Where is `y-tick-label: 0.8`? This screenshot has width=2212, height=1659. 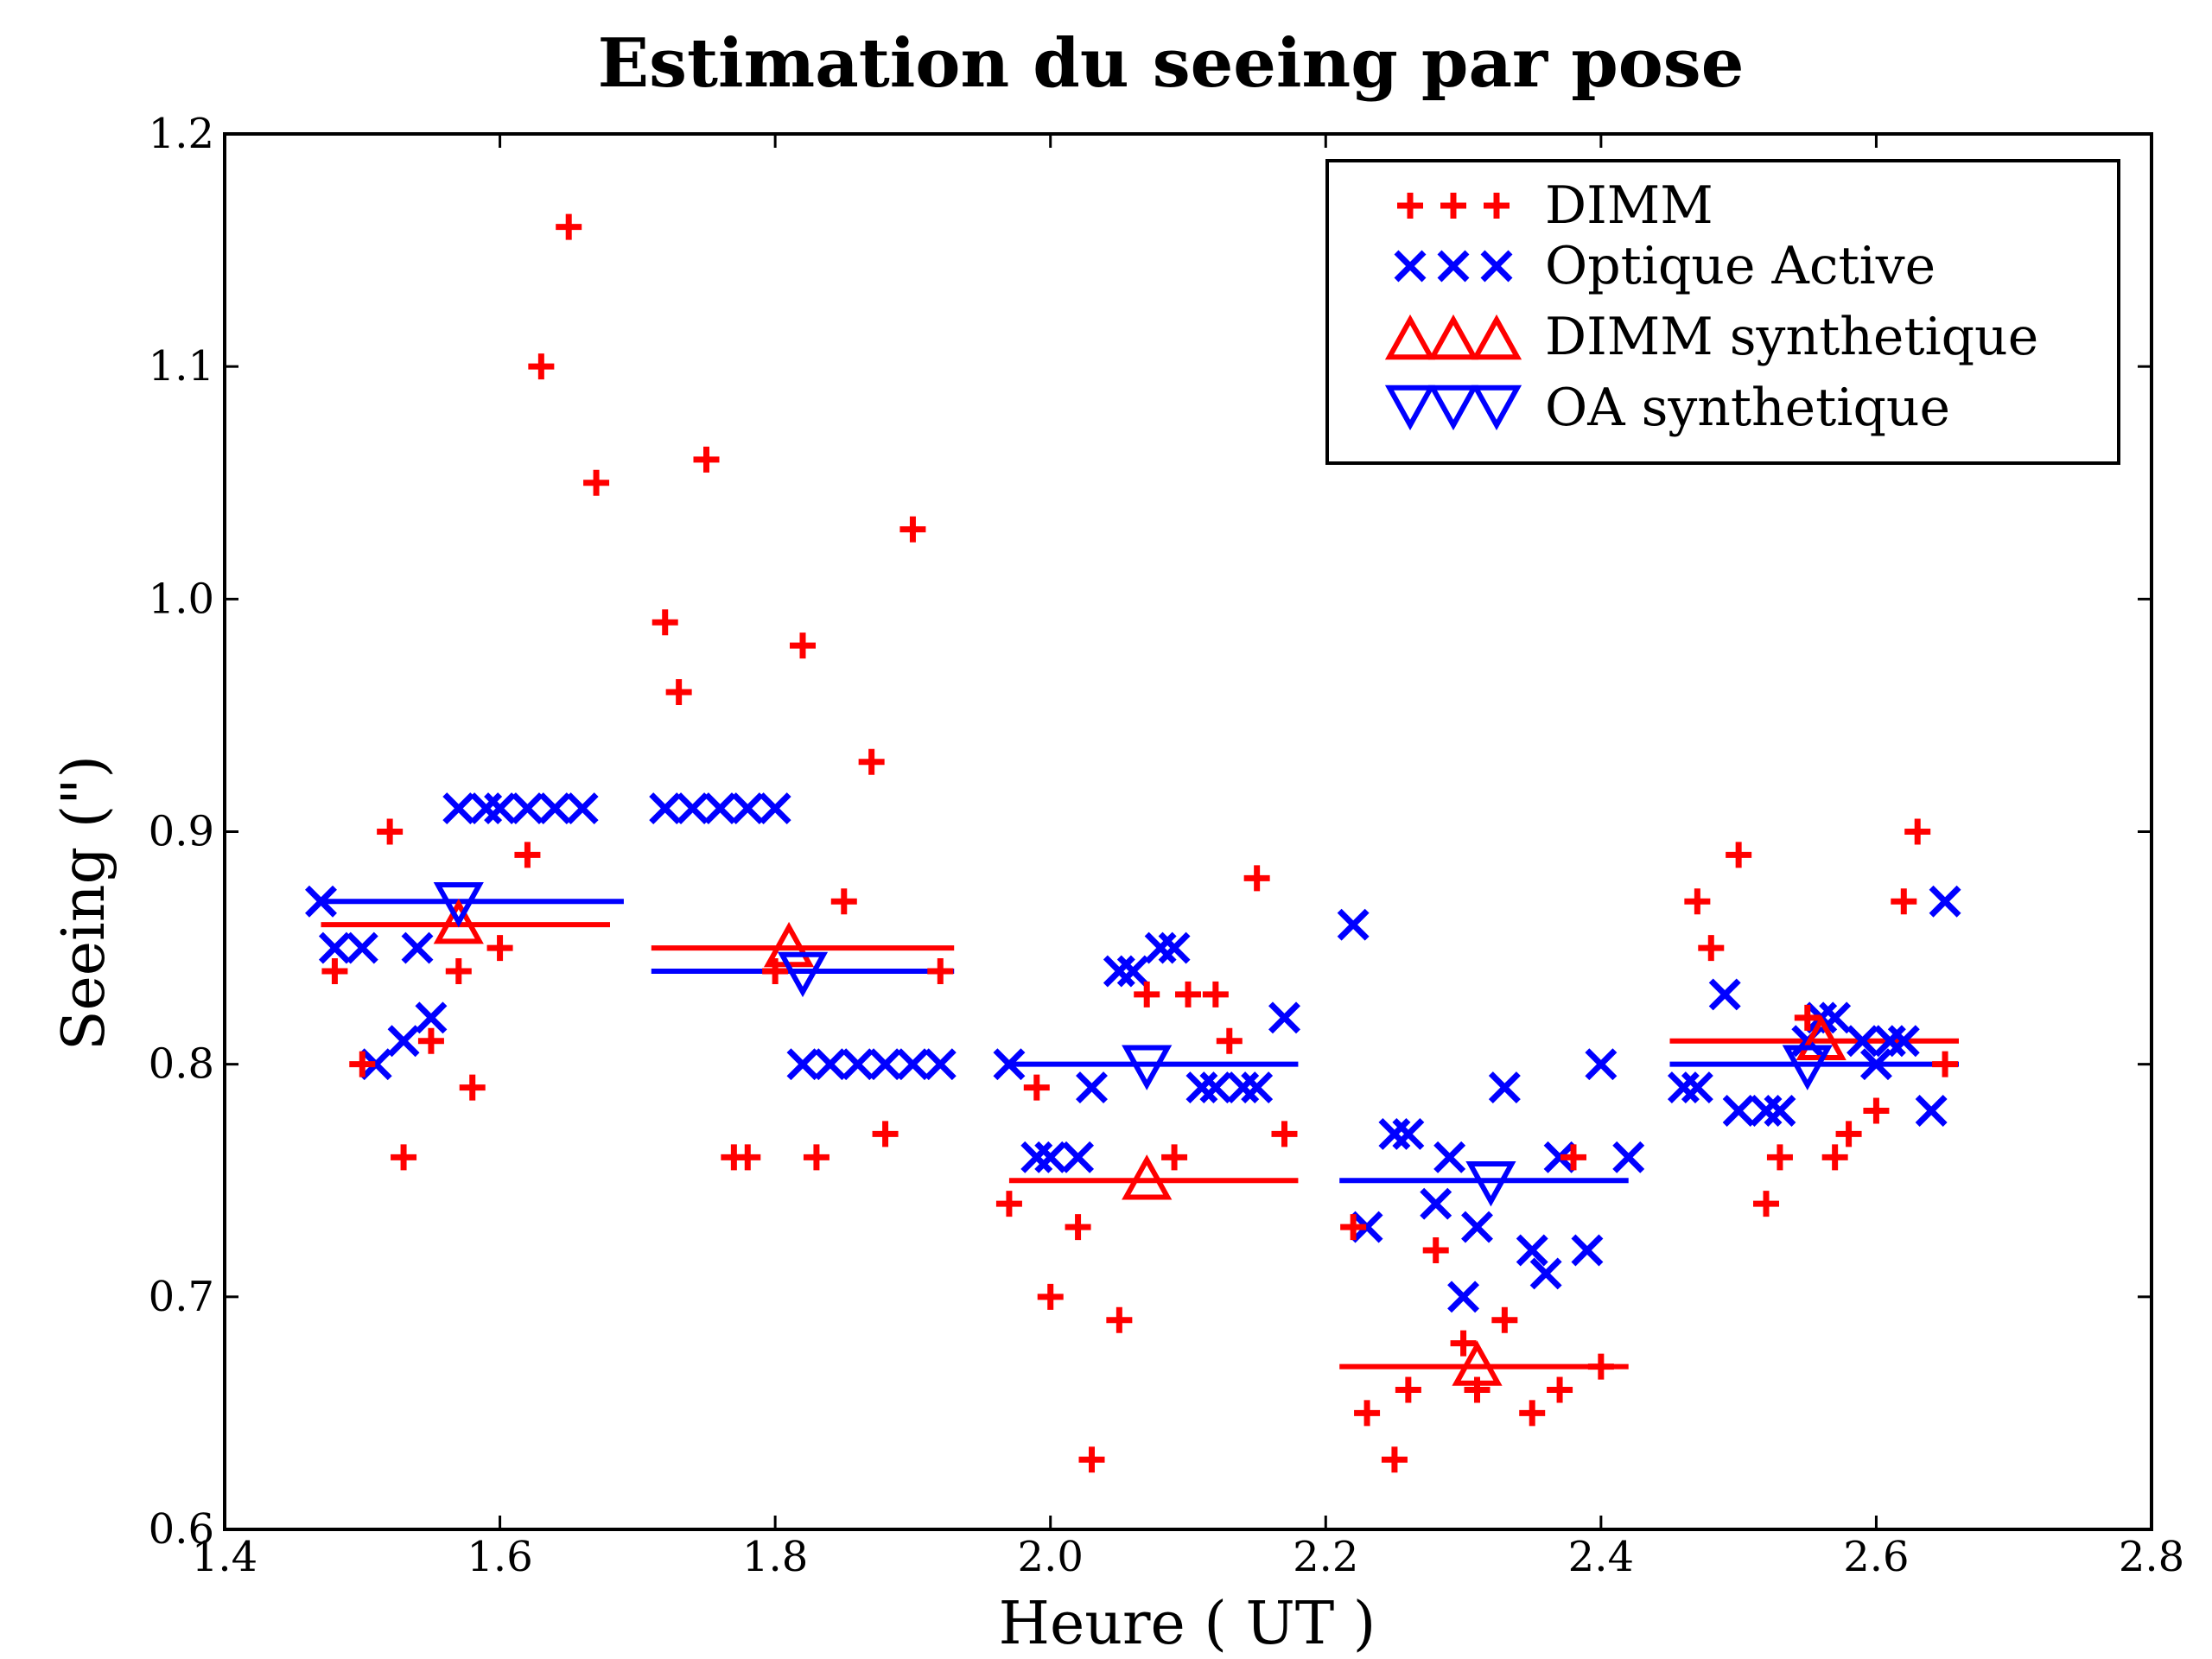 y-tick-label: 0.8 is located at coordinates (181, 1064).